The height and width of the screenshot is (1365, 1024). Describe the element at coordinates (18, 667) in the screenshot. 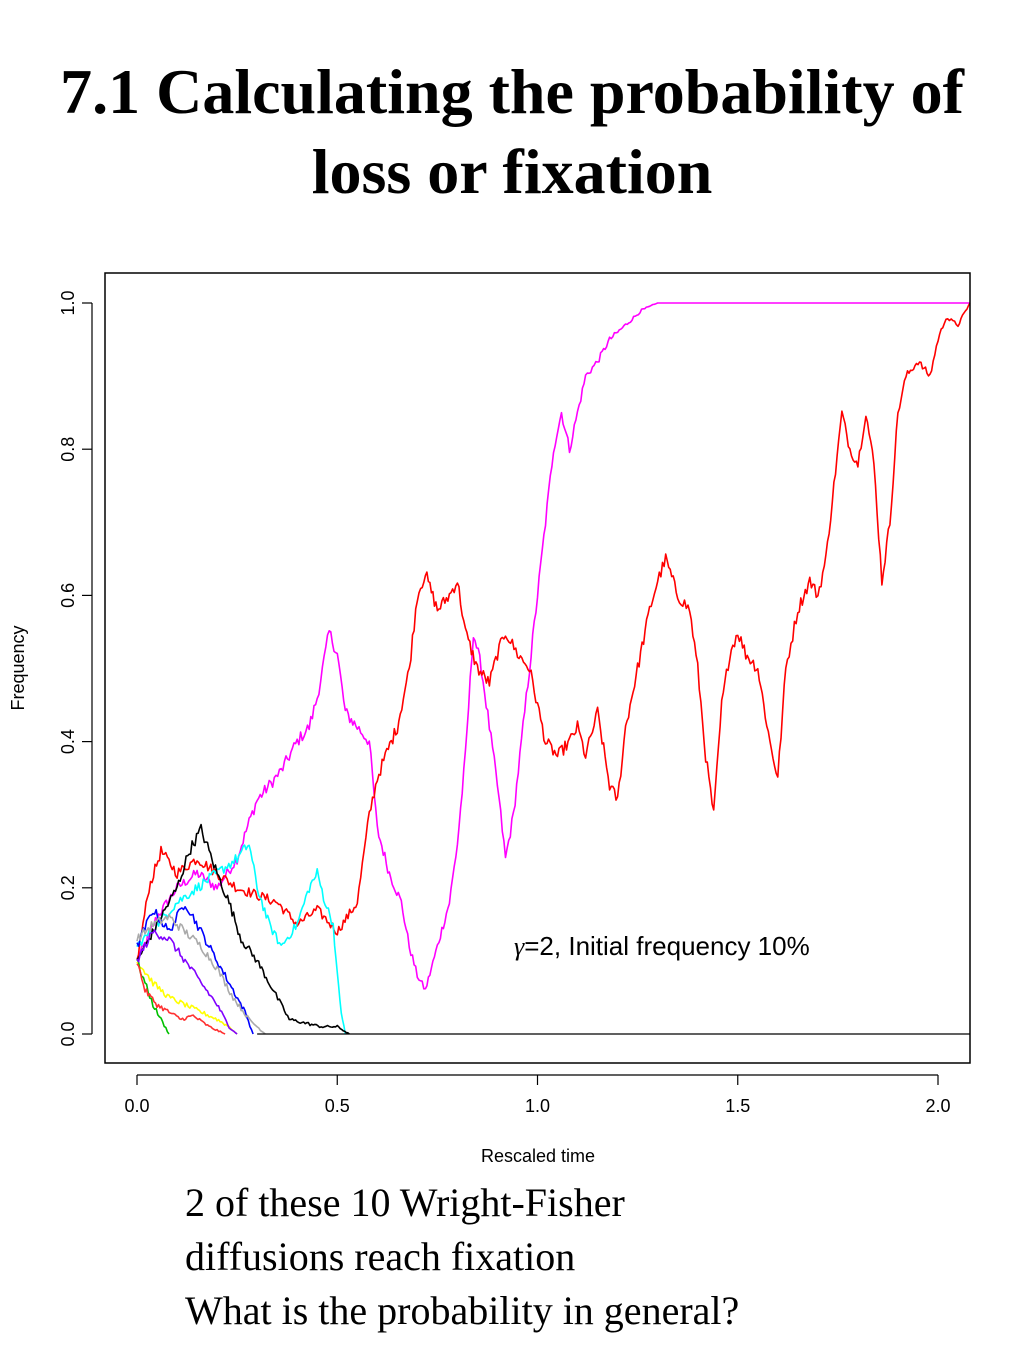

I see `y-axis-label: Frequency` at that location.